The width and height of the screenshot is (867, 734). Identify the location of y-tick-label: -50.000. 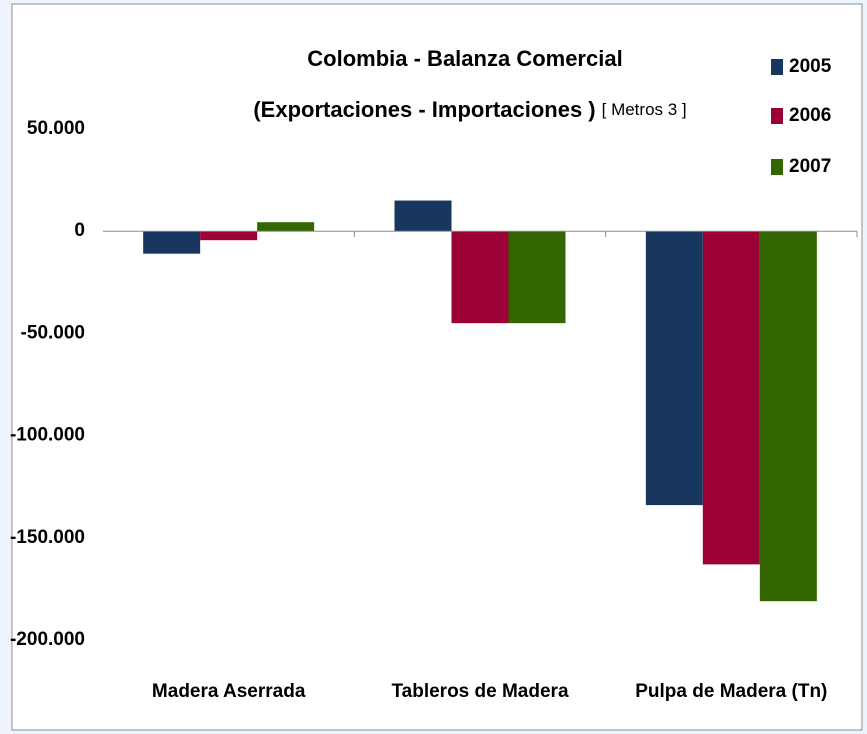
(53, 332).